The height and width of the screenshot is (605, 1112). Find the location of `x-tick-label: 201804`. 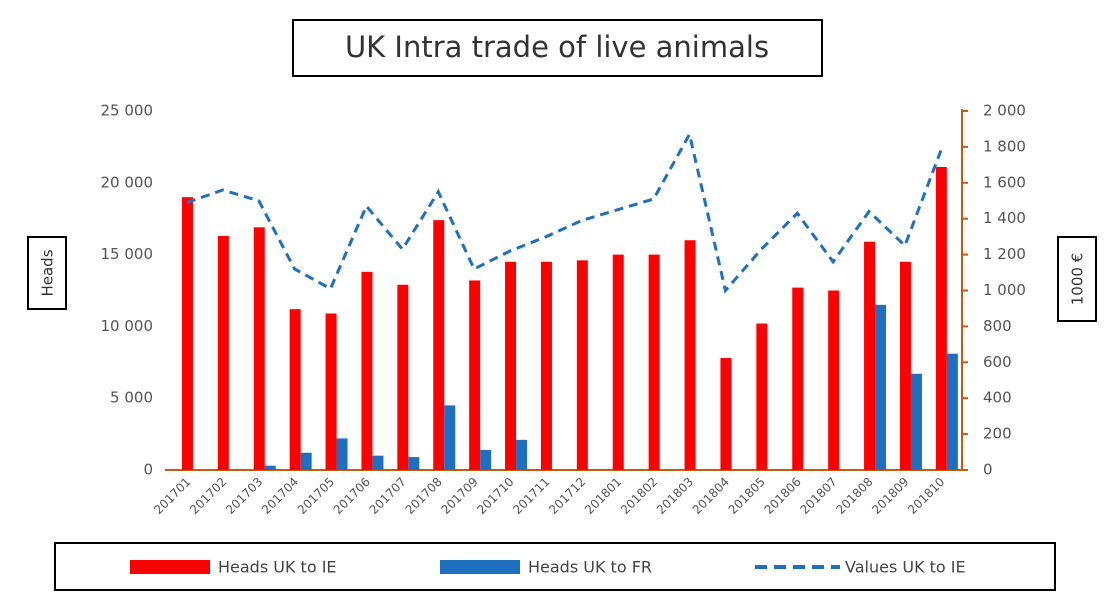

x-tick-label: 201804 is located at coordinates (711, 496).